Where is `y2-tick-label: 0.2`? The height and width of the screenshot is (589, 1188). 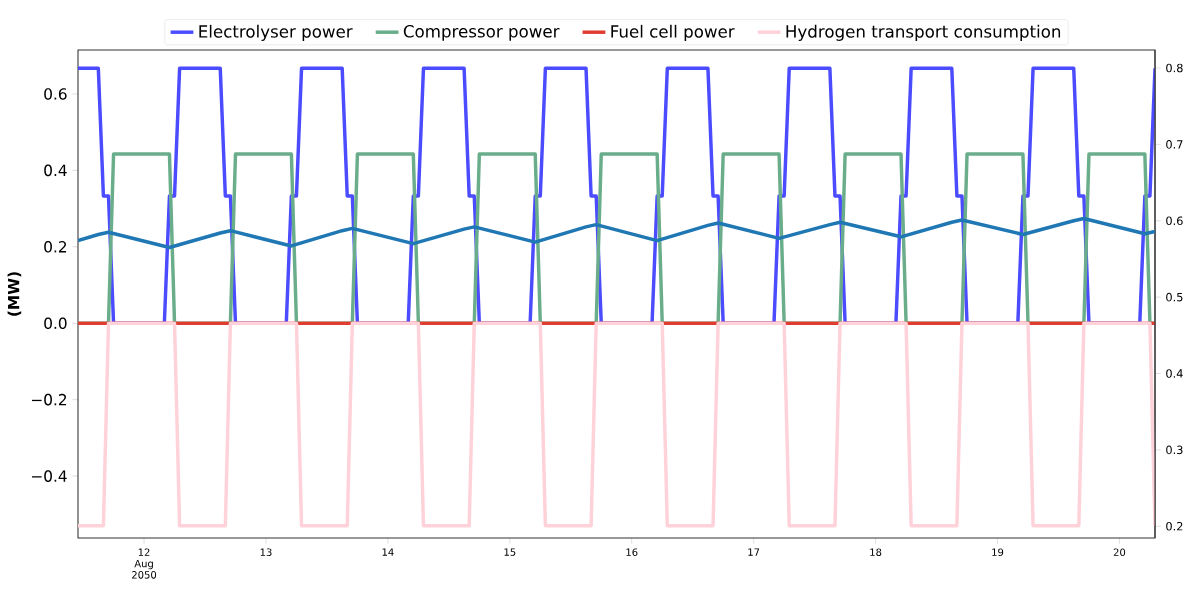
y2-tick-label: 0.2 is located at coordinates (1174, 526).